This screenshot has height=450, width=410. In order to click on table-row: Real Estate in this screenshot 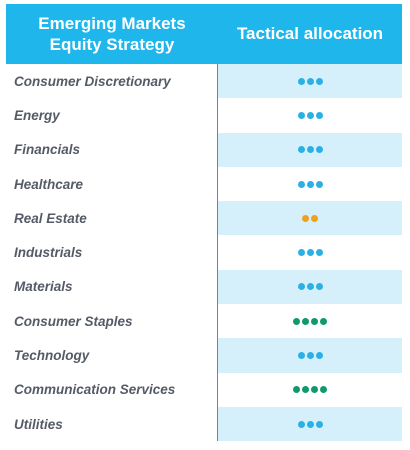, I will do `click(204, 218)`.